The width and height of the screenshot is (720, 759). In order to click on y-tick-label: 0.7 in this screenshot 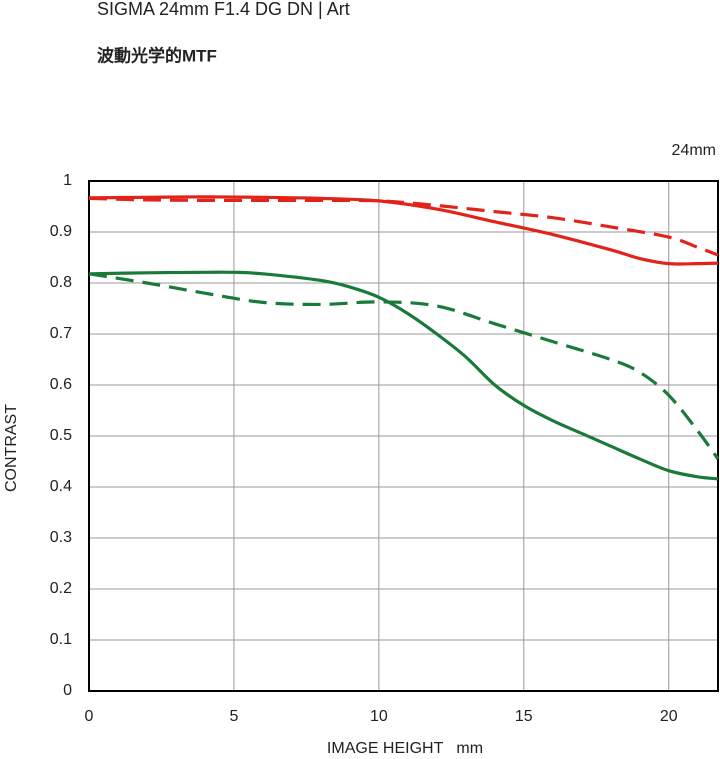, I will do `click(61, 333)`.